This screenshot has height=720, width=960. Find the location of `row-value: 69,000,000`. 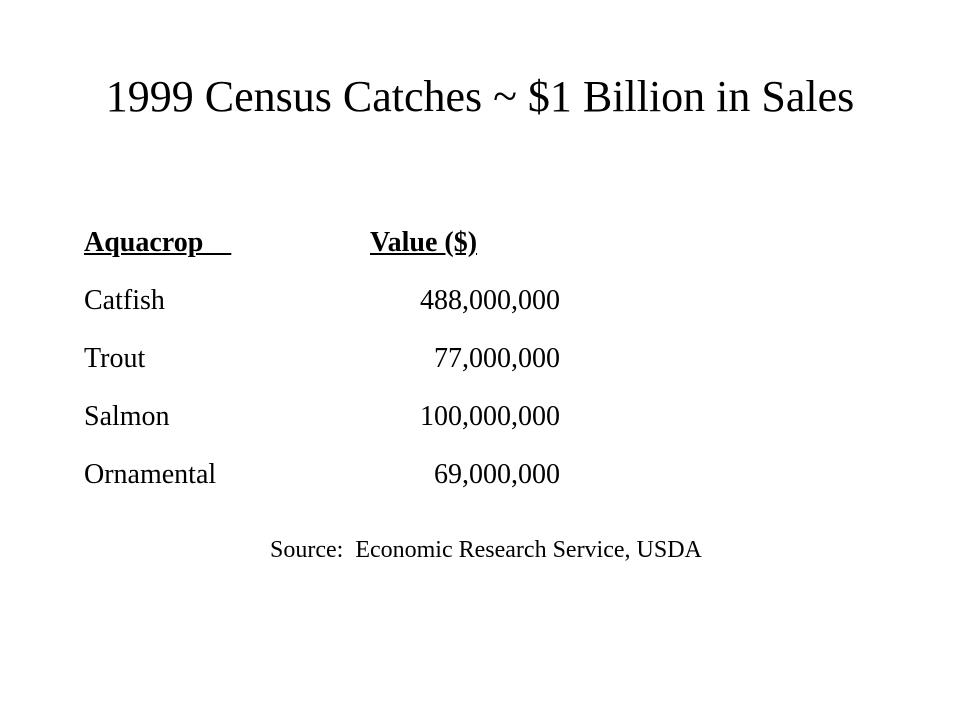

row-value: 69,000,000 is located at coordinates (497, 474).